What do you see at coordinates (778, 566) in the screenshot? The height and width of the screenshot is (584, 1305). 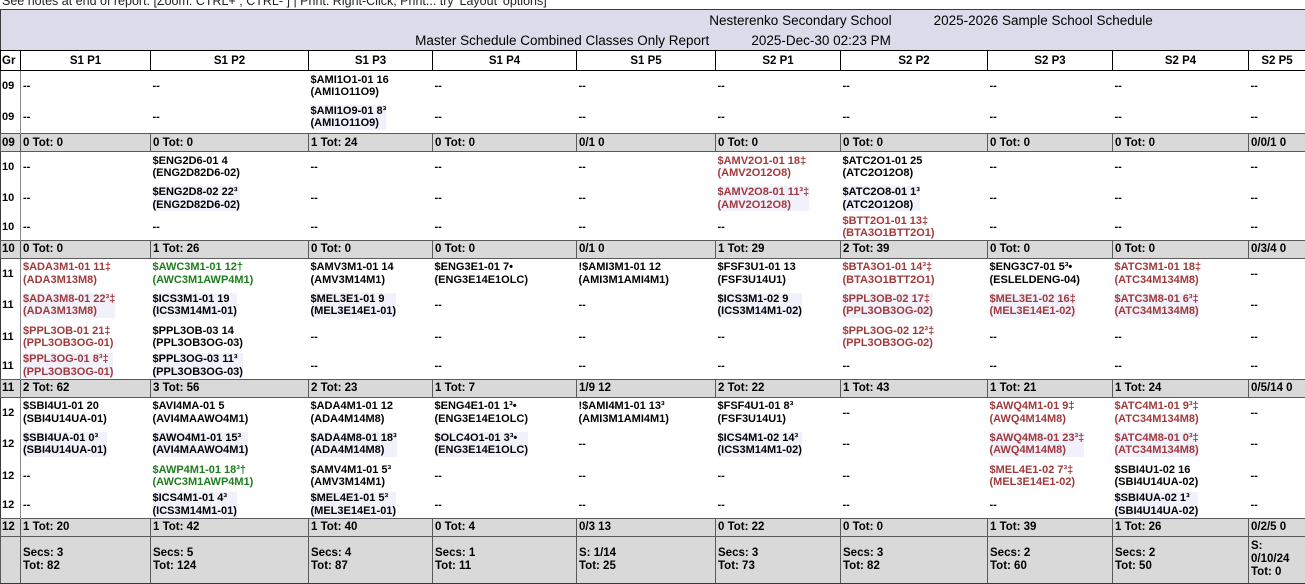 I see `summary-line: Tot: 73` at bounding box center [778, 566].